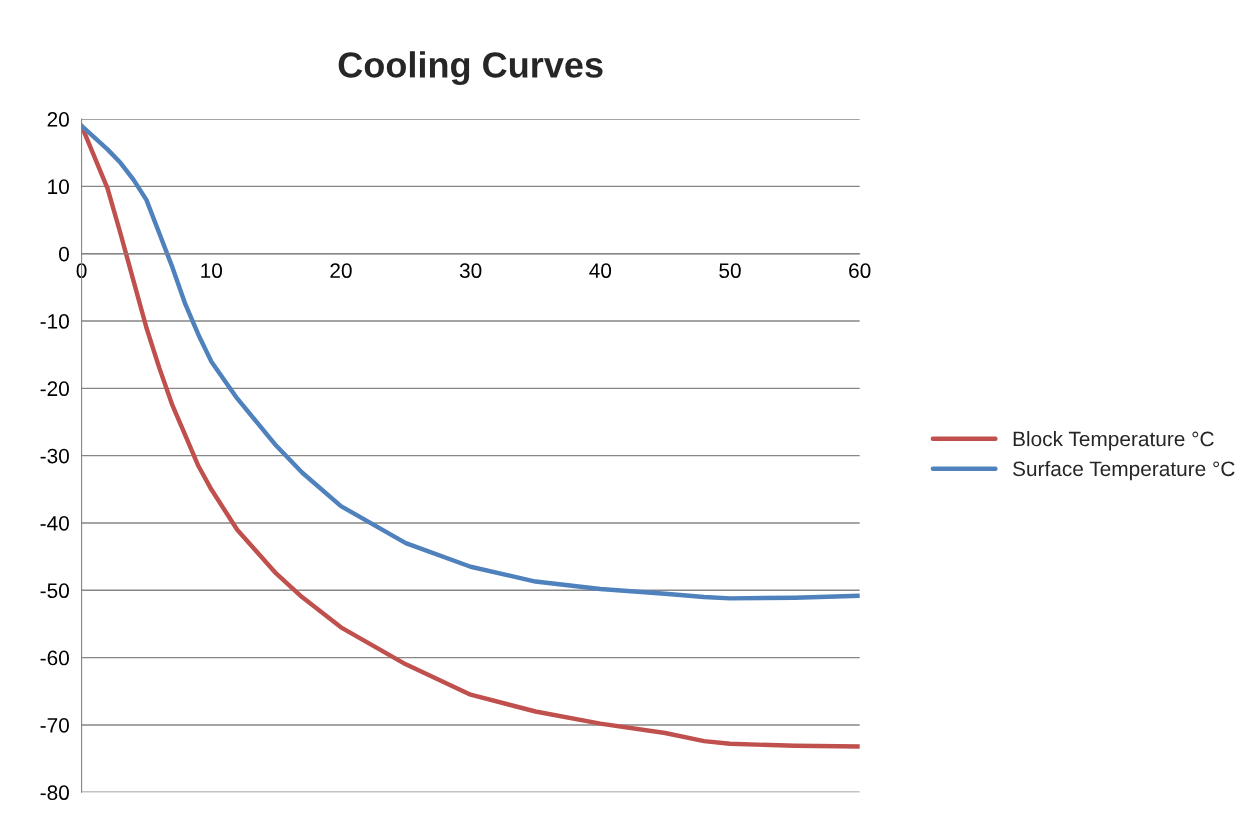 The width and height of the screenshot is (1255, 821). I want to click on x-tick-label: 10, so click(212, 271).